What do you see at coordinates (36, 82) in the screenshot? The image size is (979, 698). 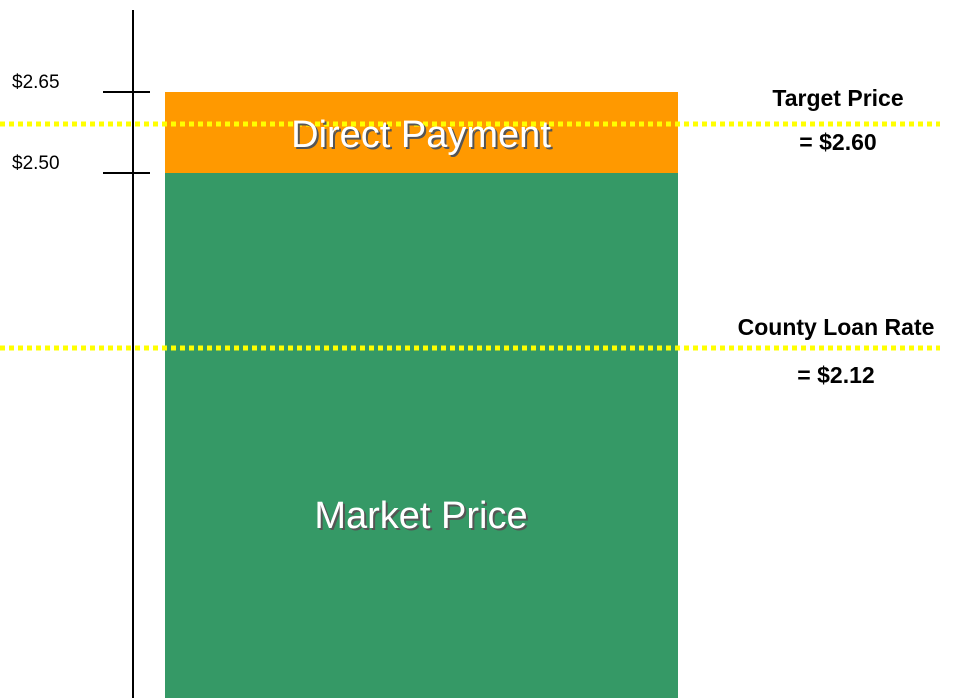 I see `tick-label: $2.65` at bounding box center [36, 82].